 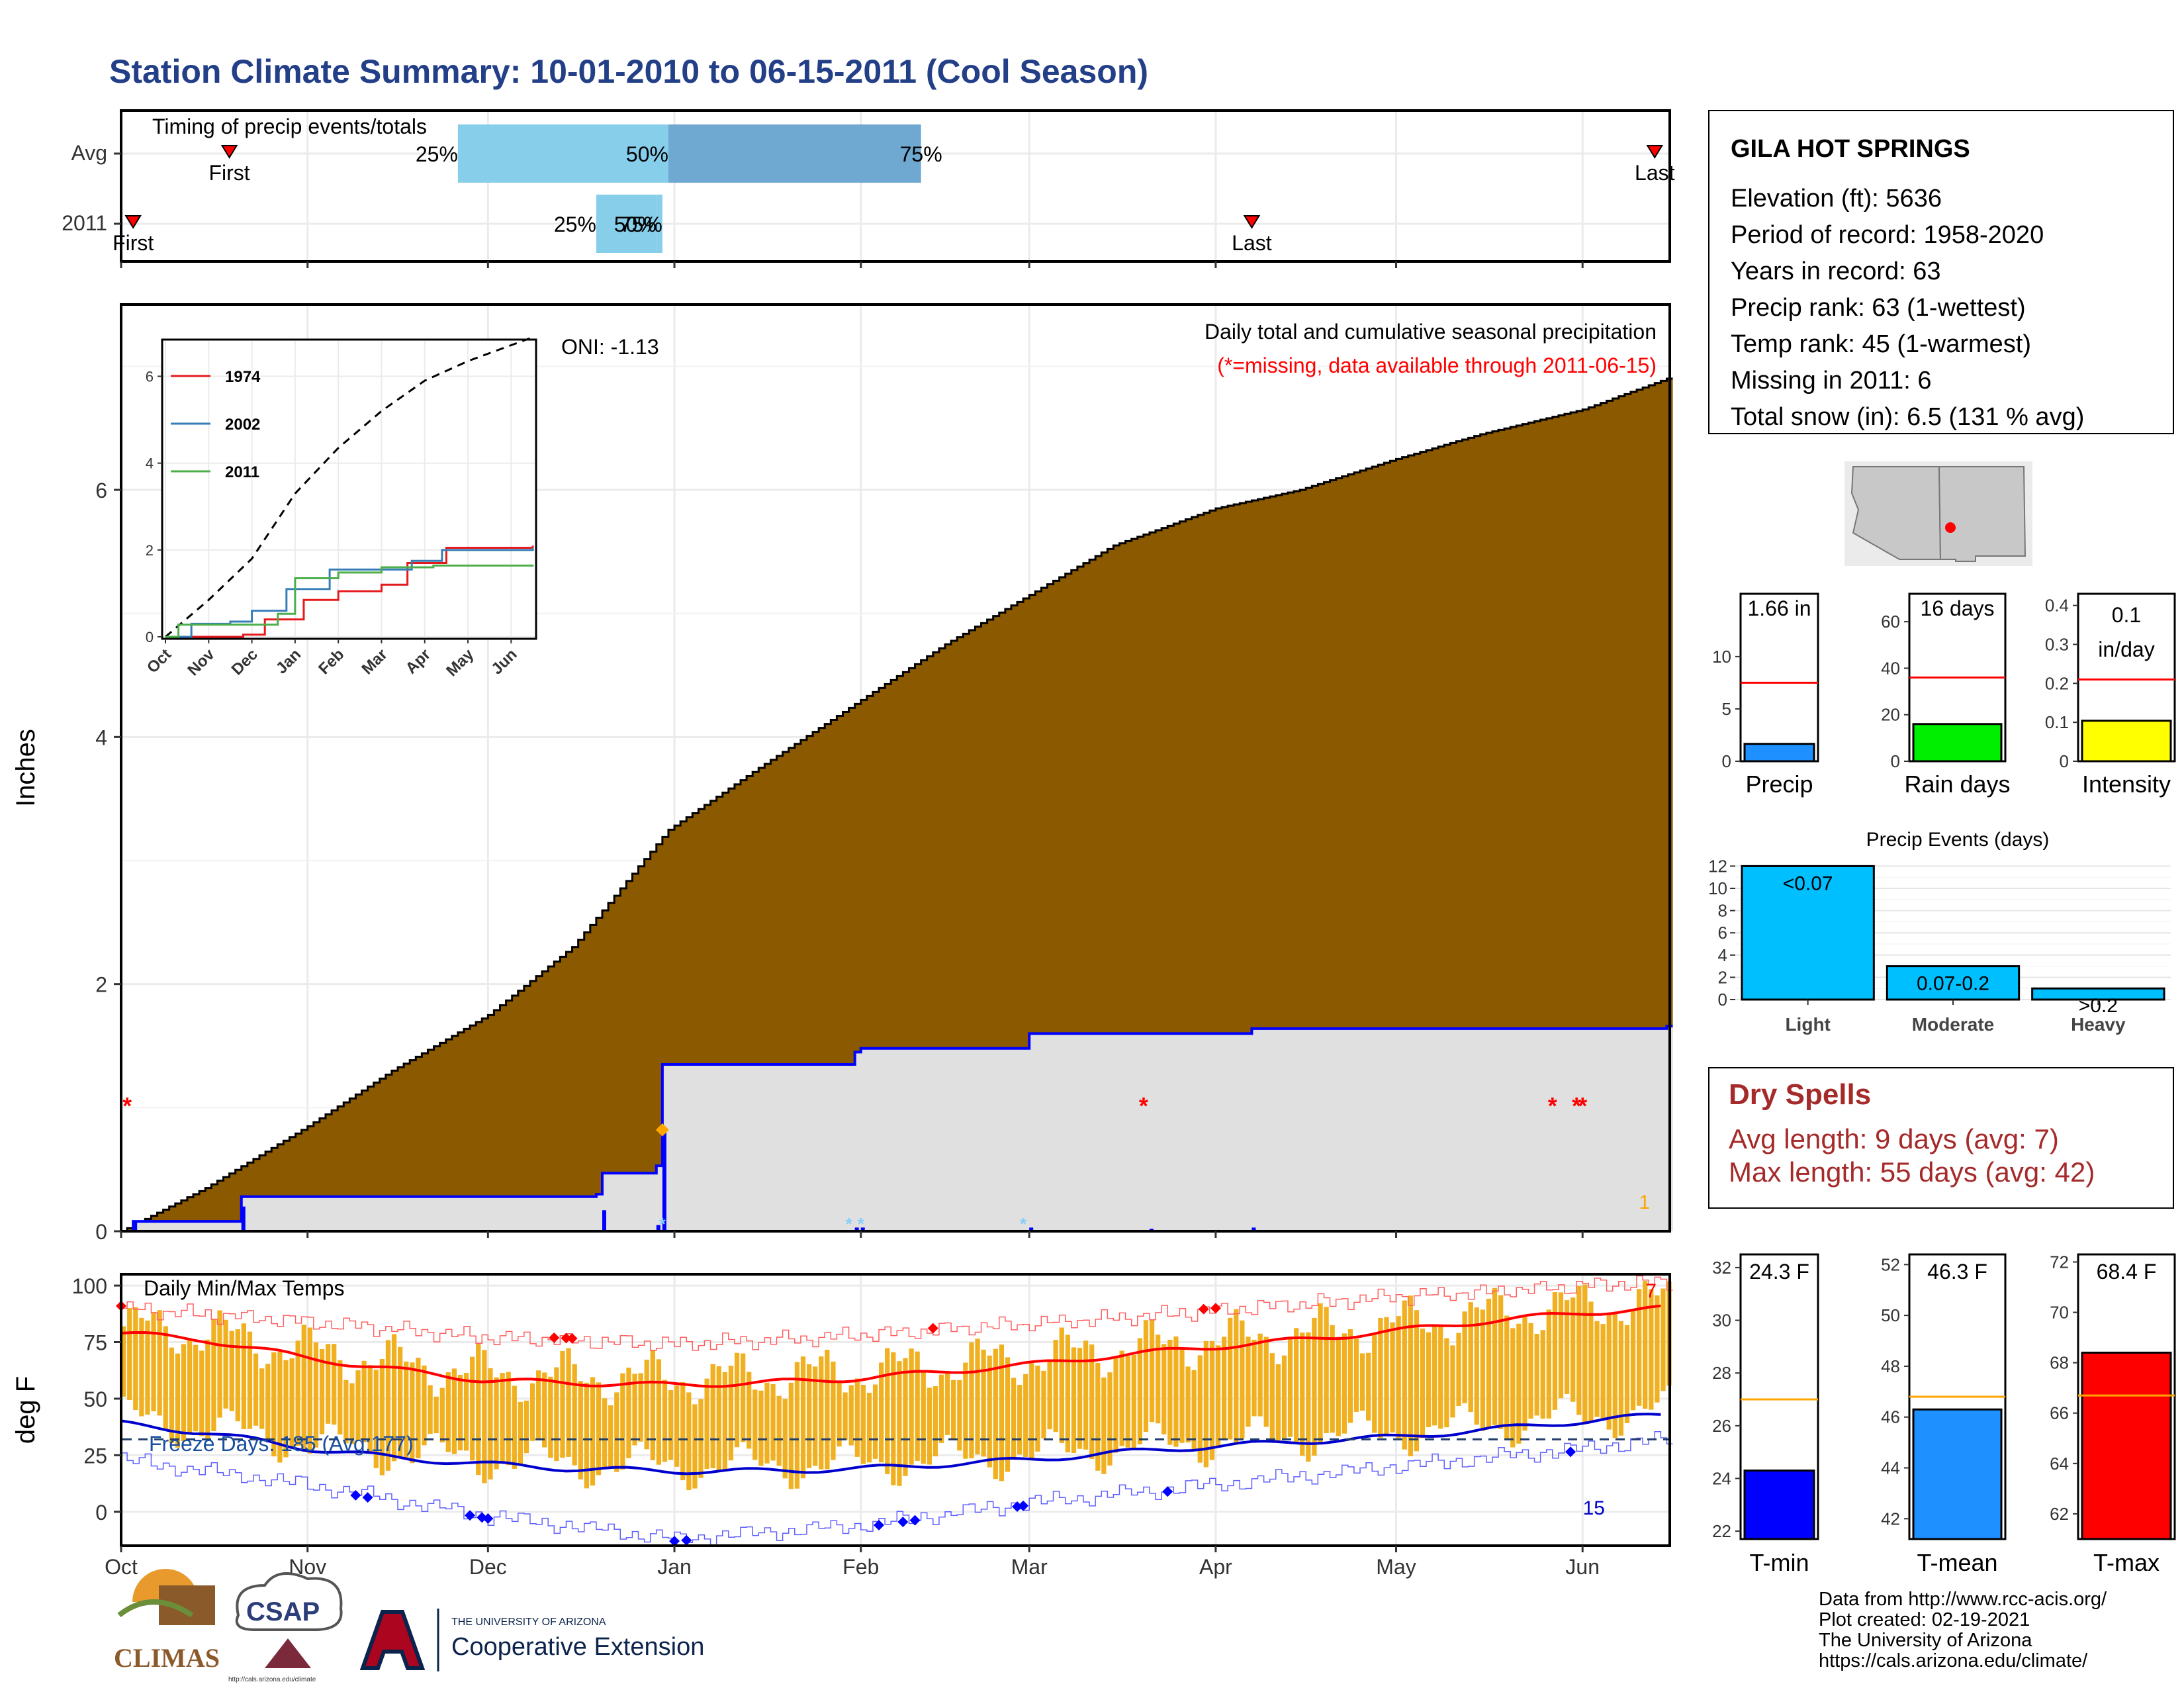 What do you see at coordinates (1779, 1272) in the screenshot?
I see `tmin-value-label: 24.3 F` at bounding box center [1779, 1272].